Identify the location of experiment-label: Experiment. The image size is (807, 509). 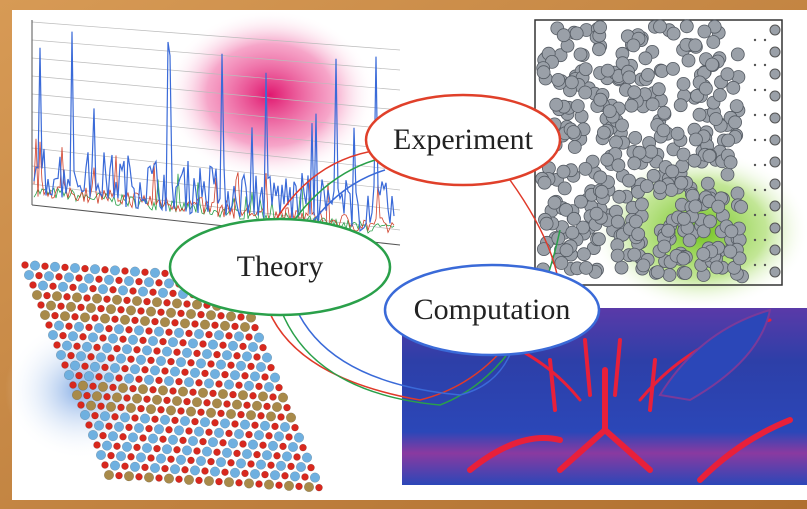
(463, 139).